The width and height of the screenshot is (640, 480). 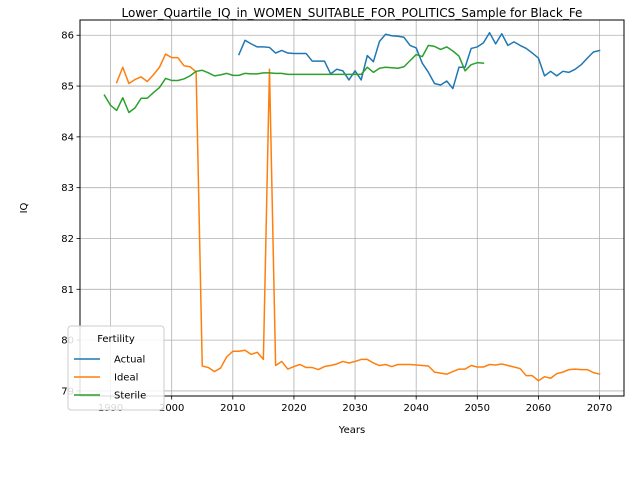 I want to click on legend-box, so click(x=116, y=368).